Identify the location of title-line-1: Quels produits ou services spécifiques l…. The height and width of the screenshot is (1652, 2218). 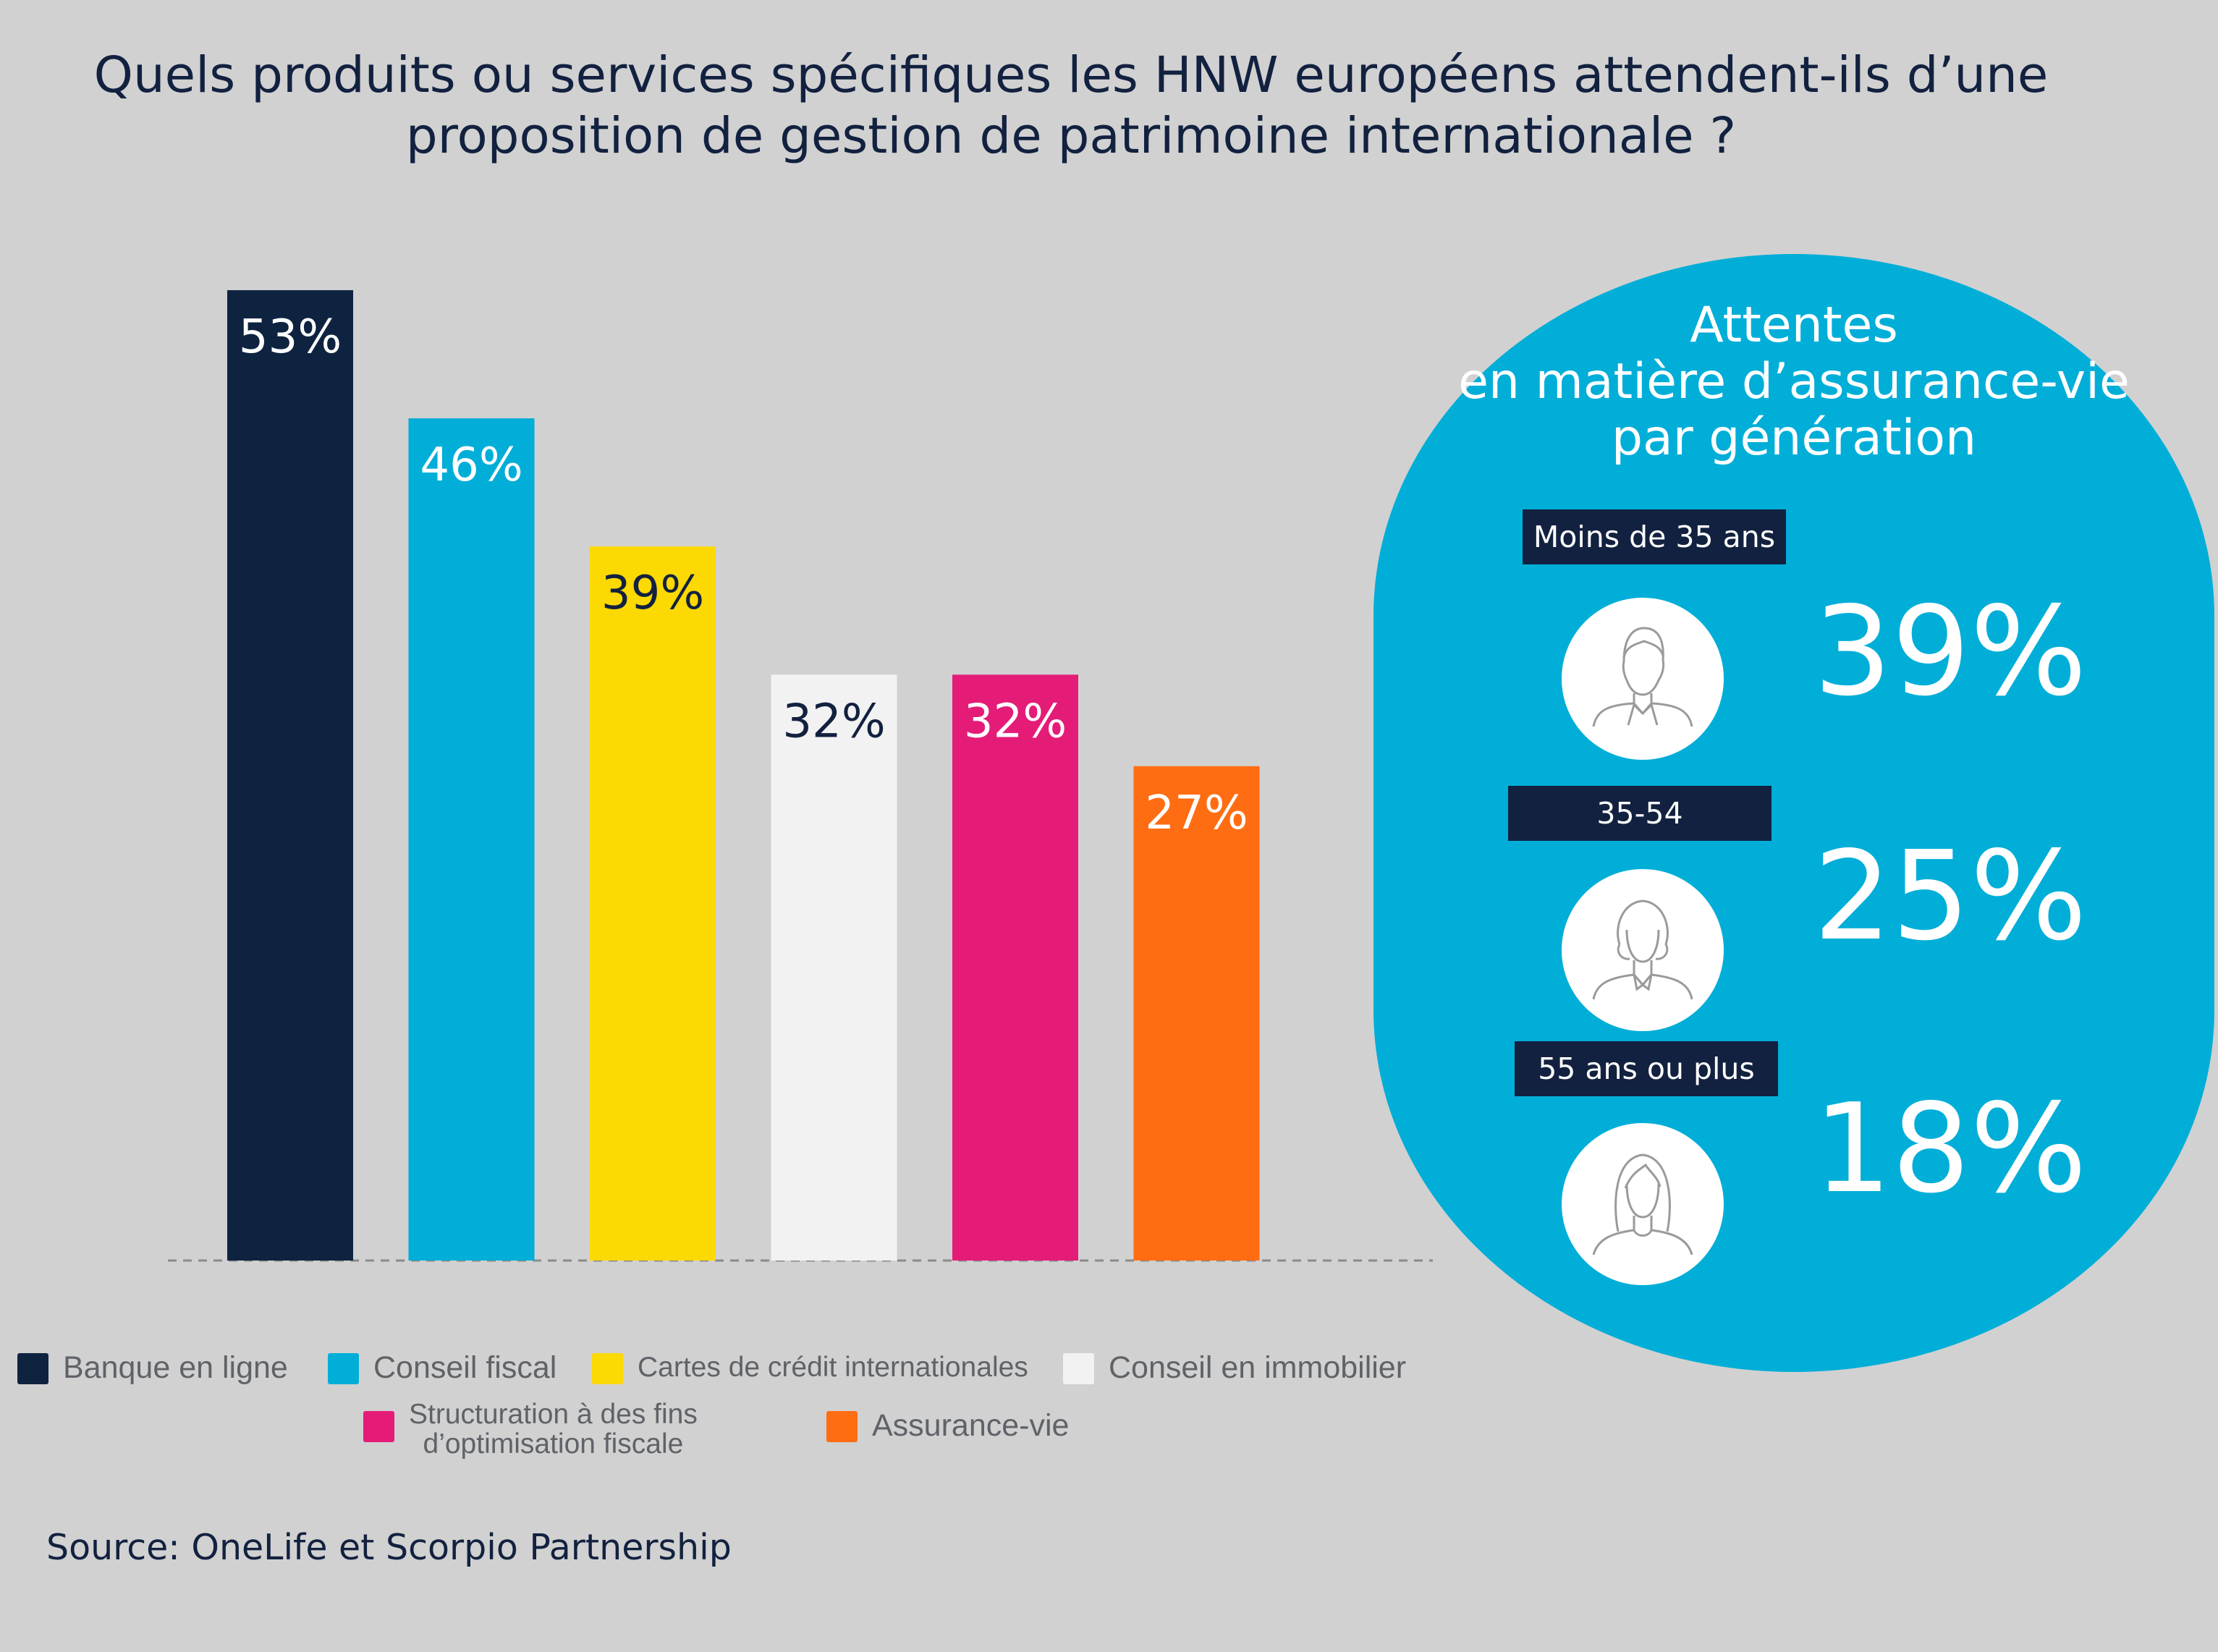
(1071, 75).